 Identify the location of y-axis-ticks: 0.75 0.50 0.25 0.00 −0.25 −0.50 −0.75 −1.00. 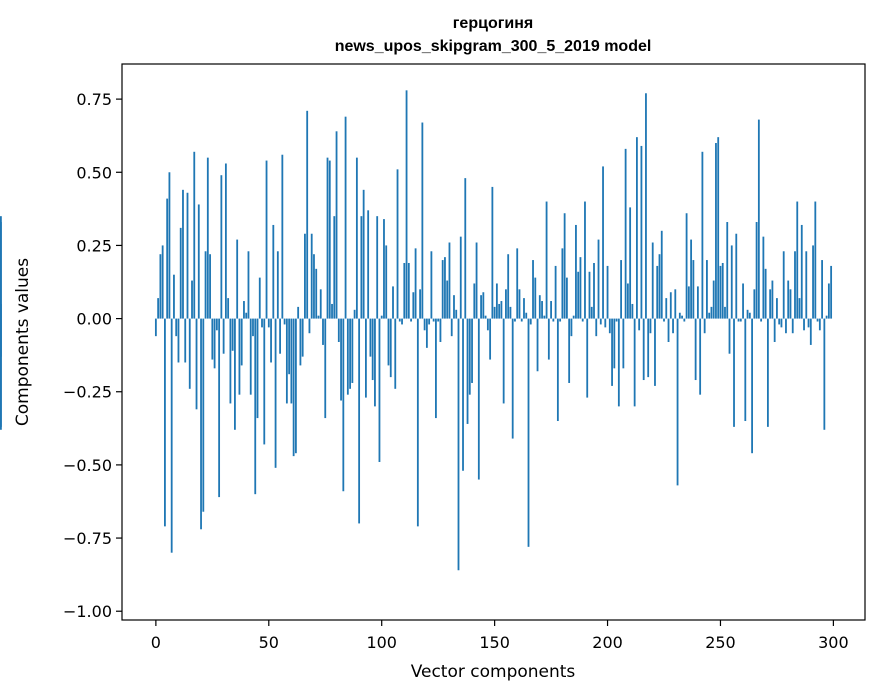
(92, 355).